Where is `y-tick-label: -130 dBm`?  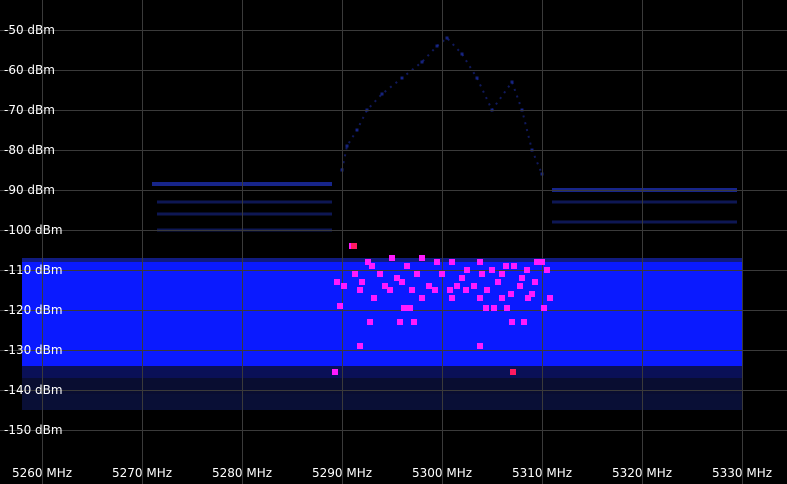 y-tick-label: -130 dBm is located at coordinates (33, 350).